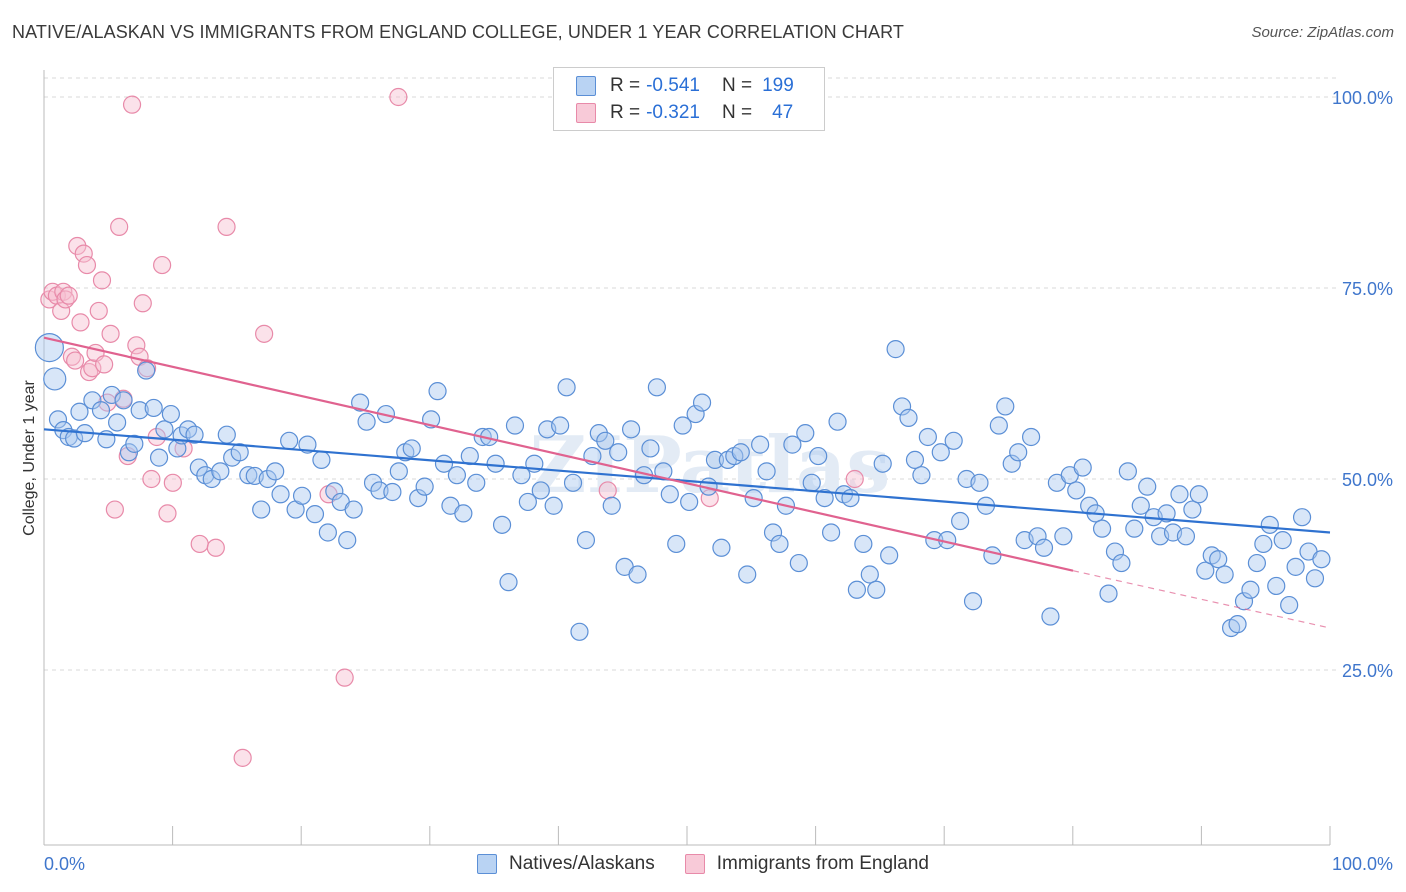  I want to click on legend-n-label: N =, so click(737, 112).